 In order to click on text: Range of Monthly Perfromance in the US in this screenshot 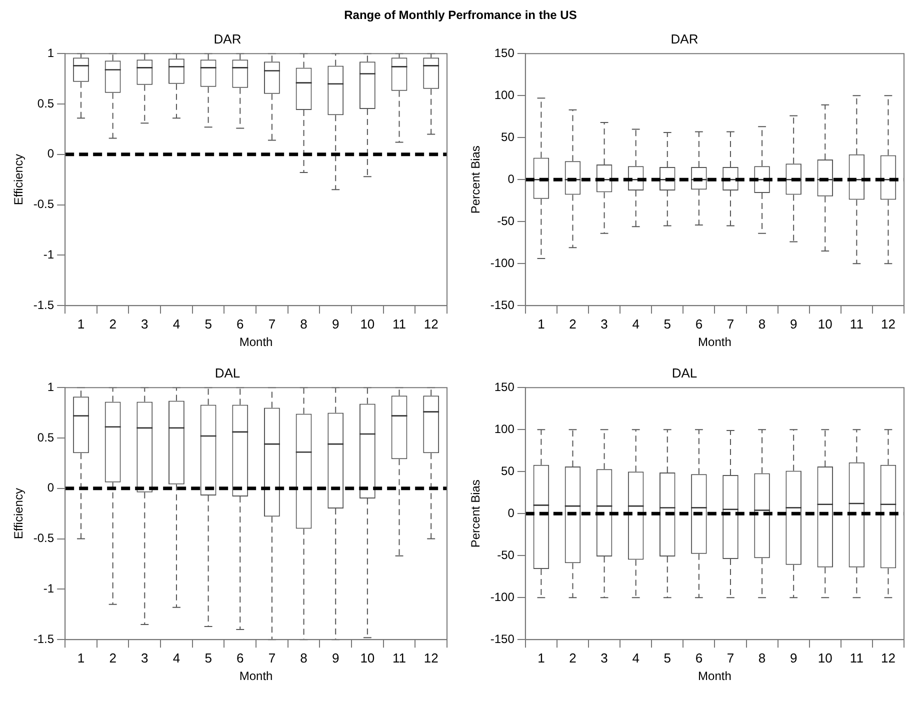, I will do `click(460, 15)`.